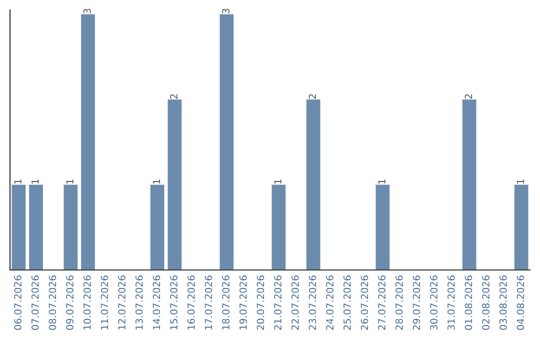 The height and width of the screenshot is (340, 540). Describe the element at coordinates (243, 302) in the screenshot. I see `x-tick-label: 19.07.2026` at that location.